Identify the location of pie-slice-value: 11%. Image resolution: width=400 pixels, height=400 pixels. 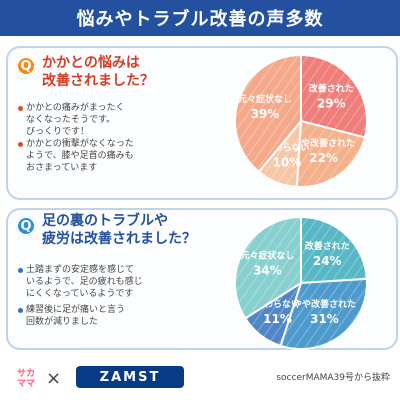
(277, 319).